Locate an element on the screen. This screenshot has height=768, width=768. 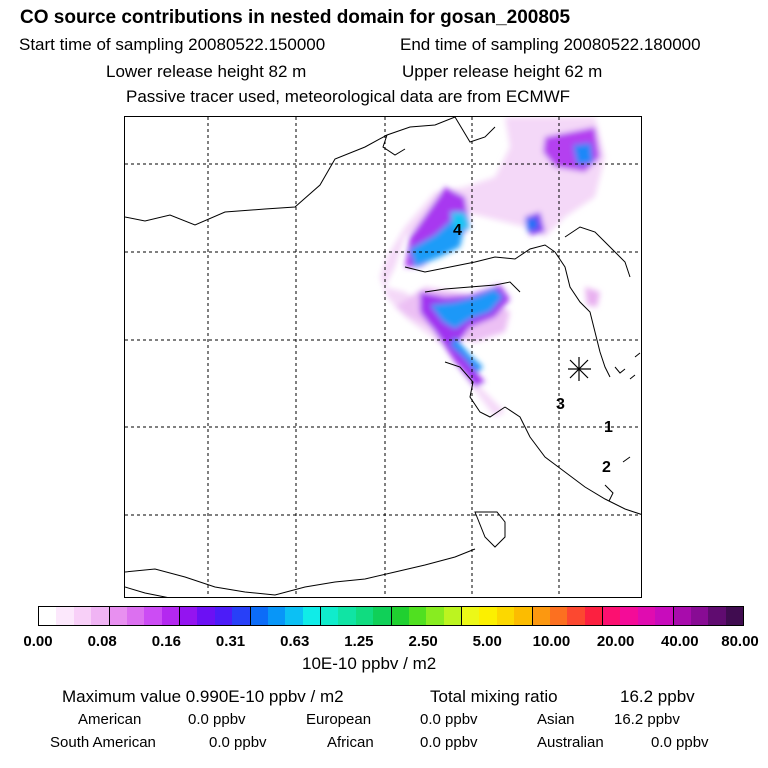
american-label: American is located at coordinates (110, 719).